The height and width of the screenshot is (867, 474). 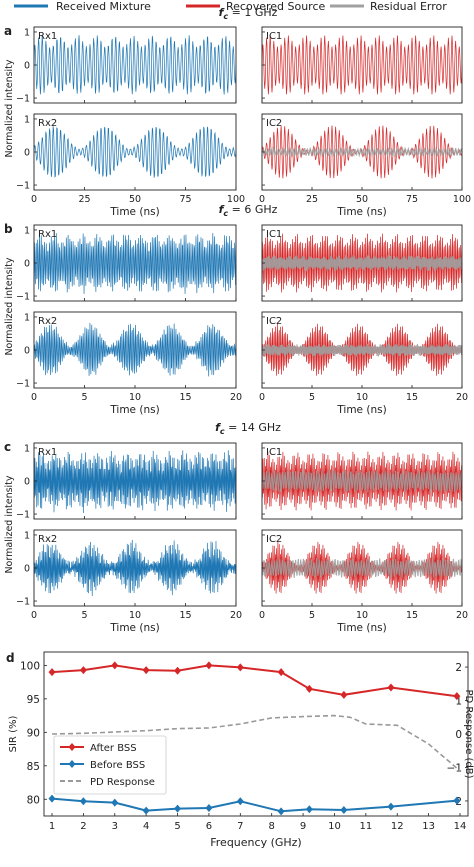 I want to click on legend-before-bss-label: Before BSS, so click(x=117, y=765).